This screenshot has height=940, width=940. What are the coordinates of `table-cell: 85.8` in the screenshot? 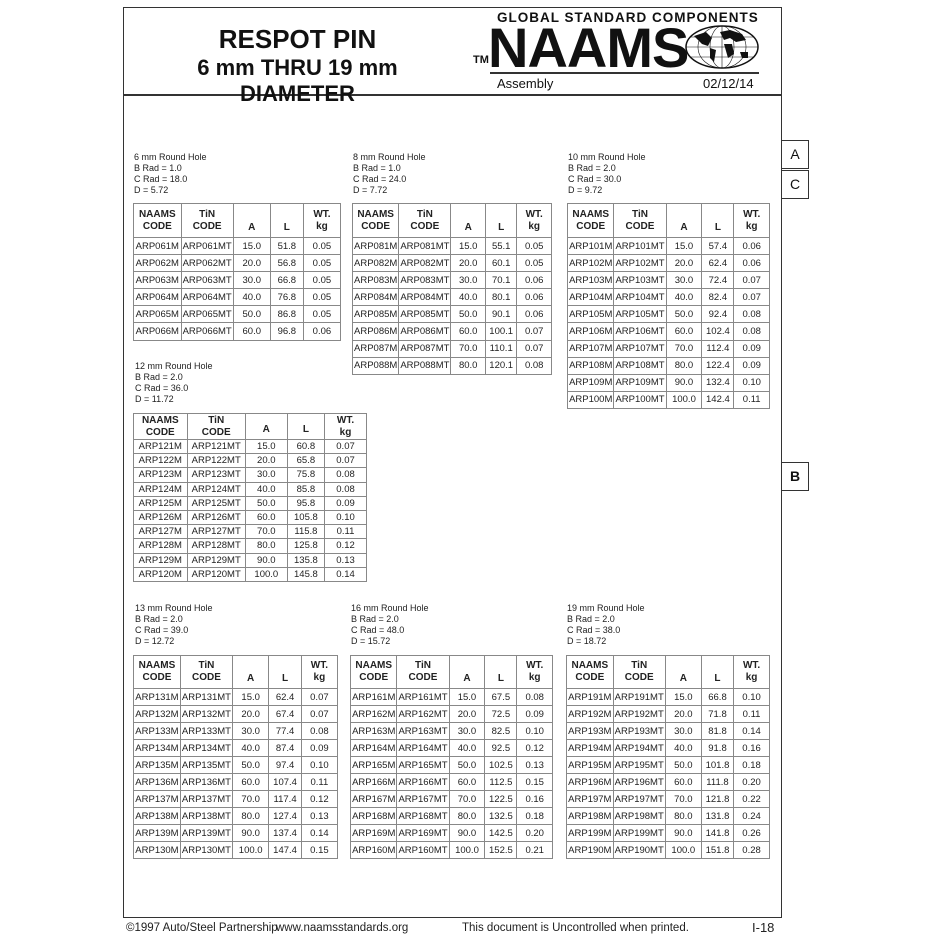 It's located at (306, 489).